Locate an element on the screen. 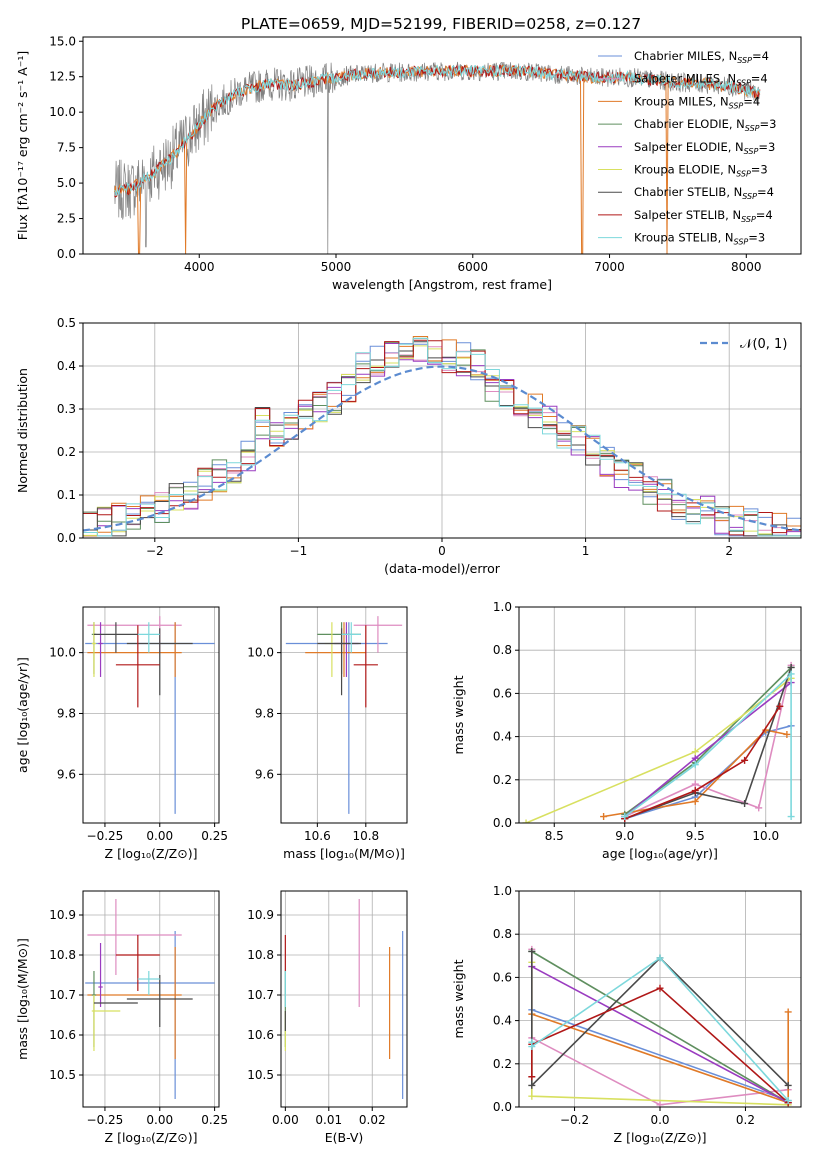  legend-label: Chabrier MILES, NSSP=4 is located at coordinates (701, 57).